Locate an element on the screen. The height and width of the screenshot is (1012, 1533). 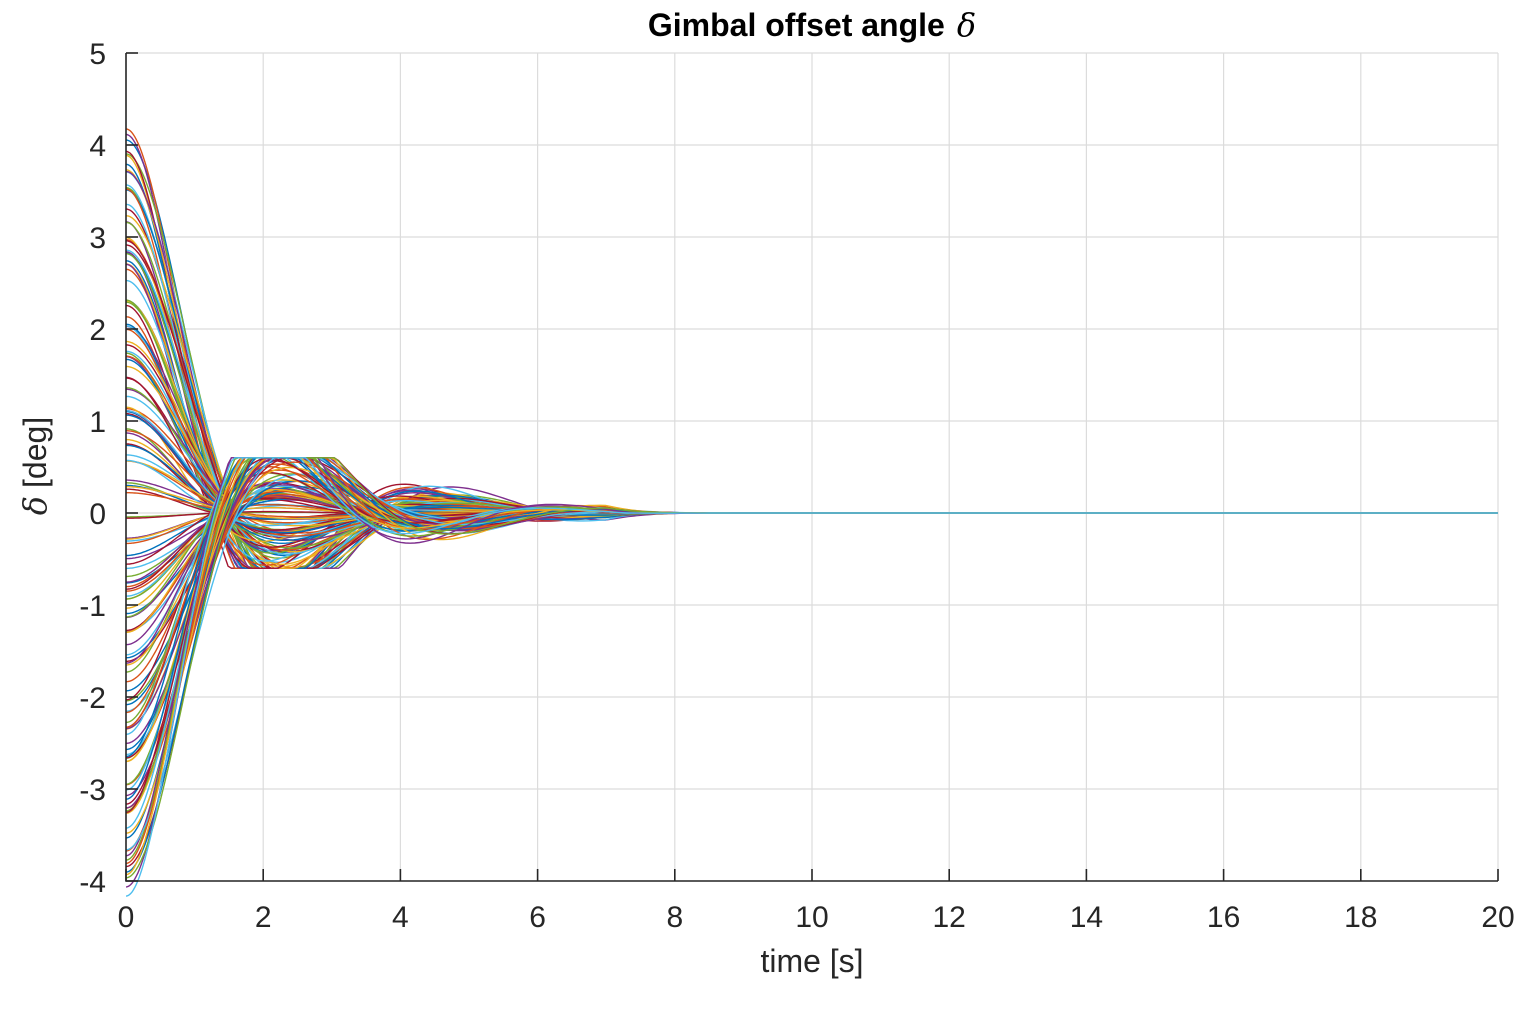
y-axis-label-unit: [deg] is located at coordinates (35, 452).